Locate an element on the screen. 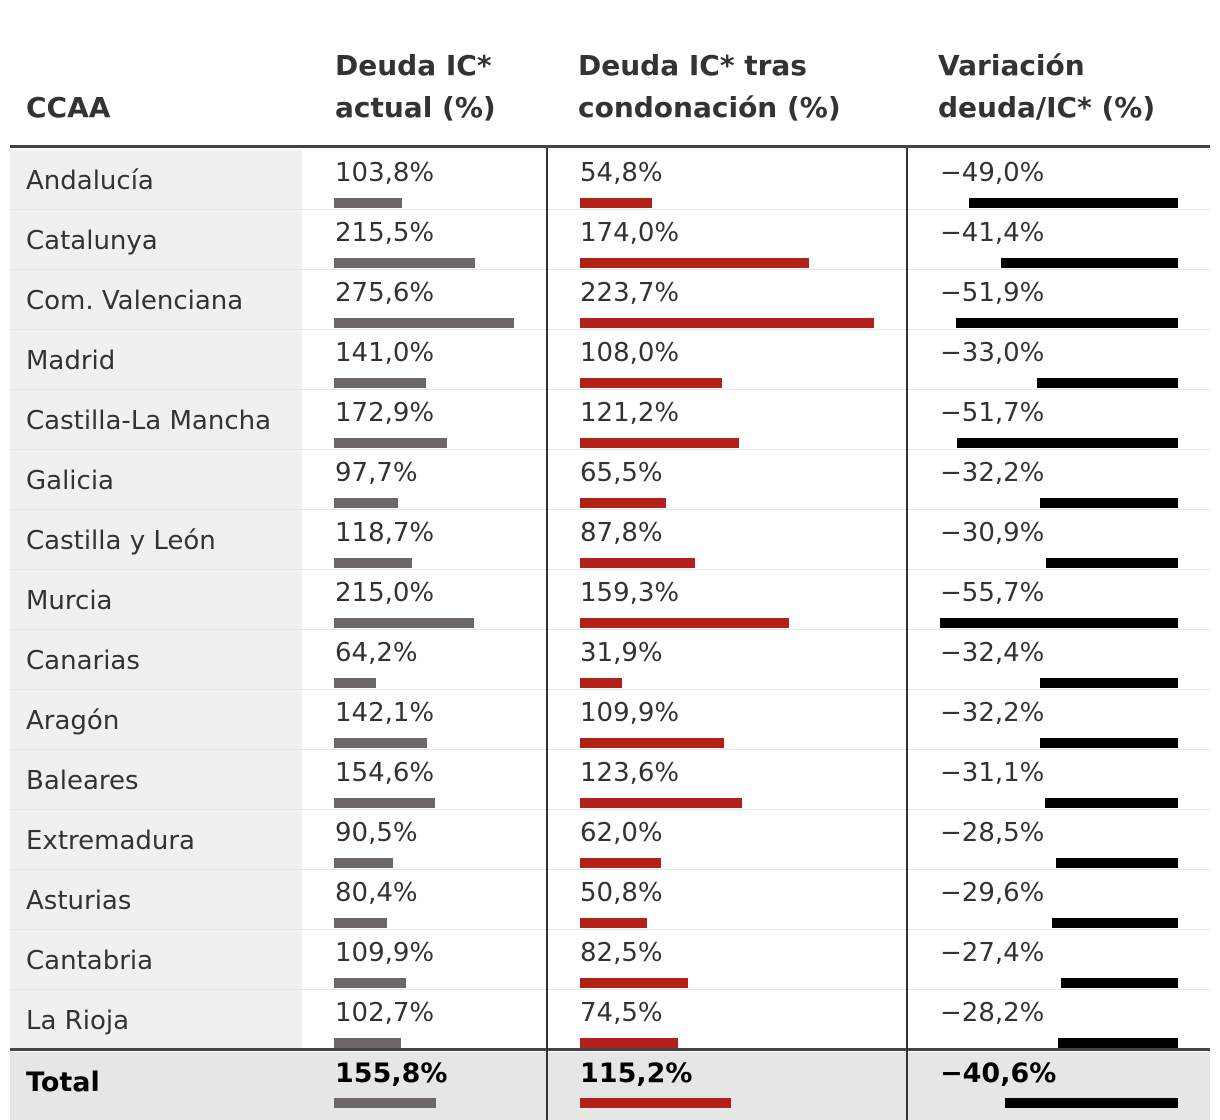 Image resolution: width=1220 pixels, height=1120 pixels. tras-value: 109,9% is located at coordinates (630, 713).